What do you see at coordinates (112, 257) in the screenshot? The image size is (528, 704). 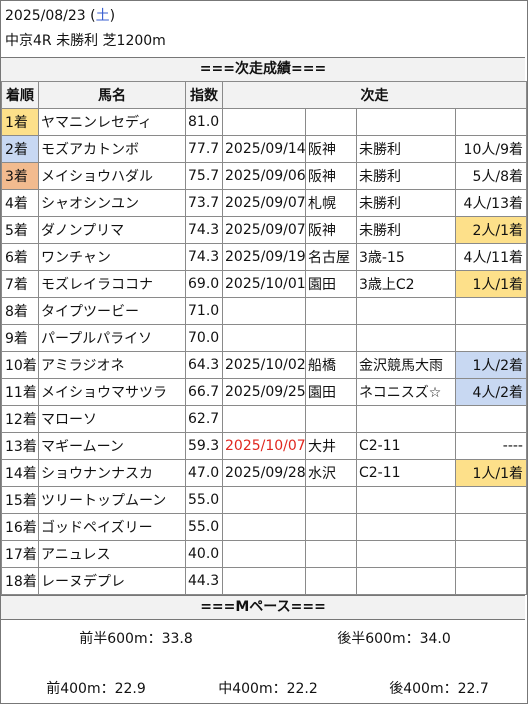 I see `horse-name-cell: ワンチャン` at bounding box center [112, 257].